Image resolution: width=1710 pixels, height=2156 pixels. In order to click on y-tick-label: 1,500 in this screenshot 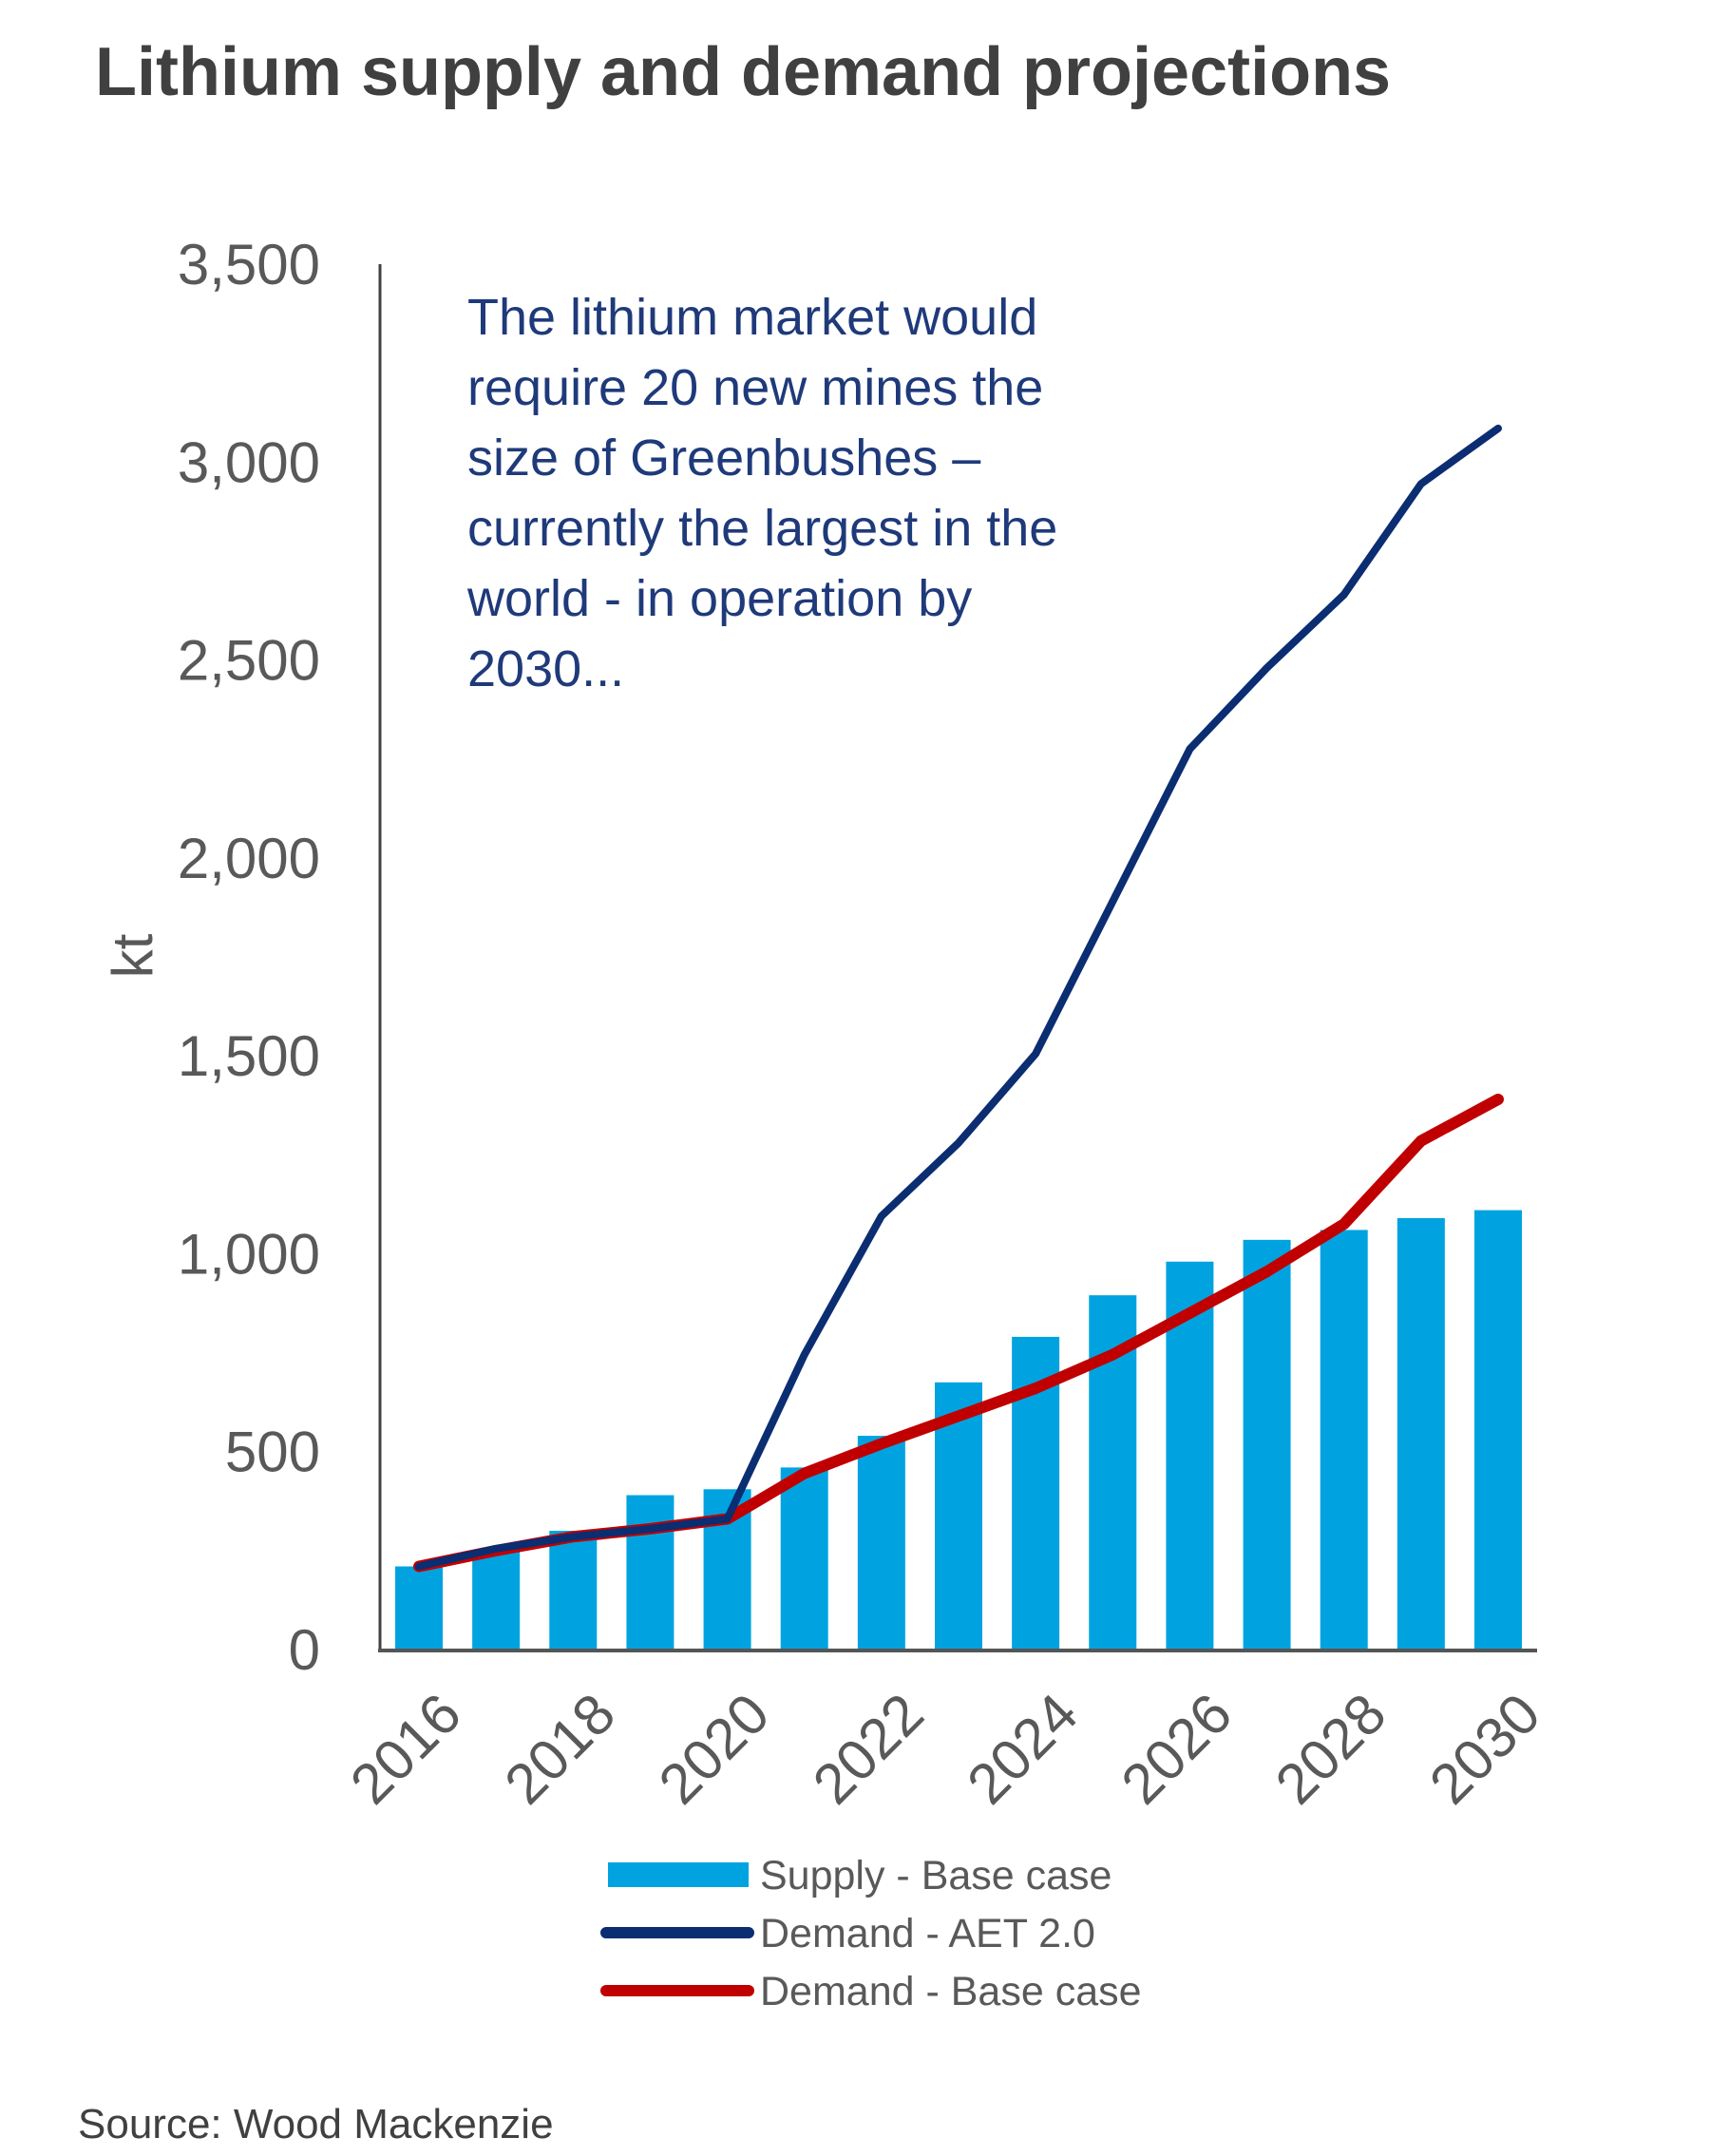, I will do `click(249, 1056)`.